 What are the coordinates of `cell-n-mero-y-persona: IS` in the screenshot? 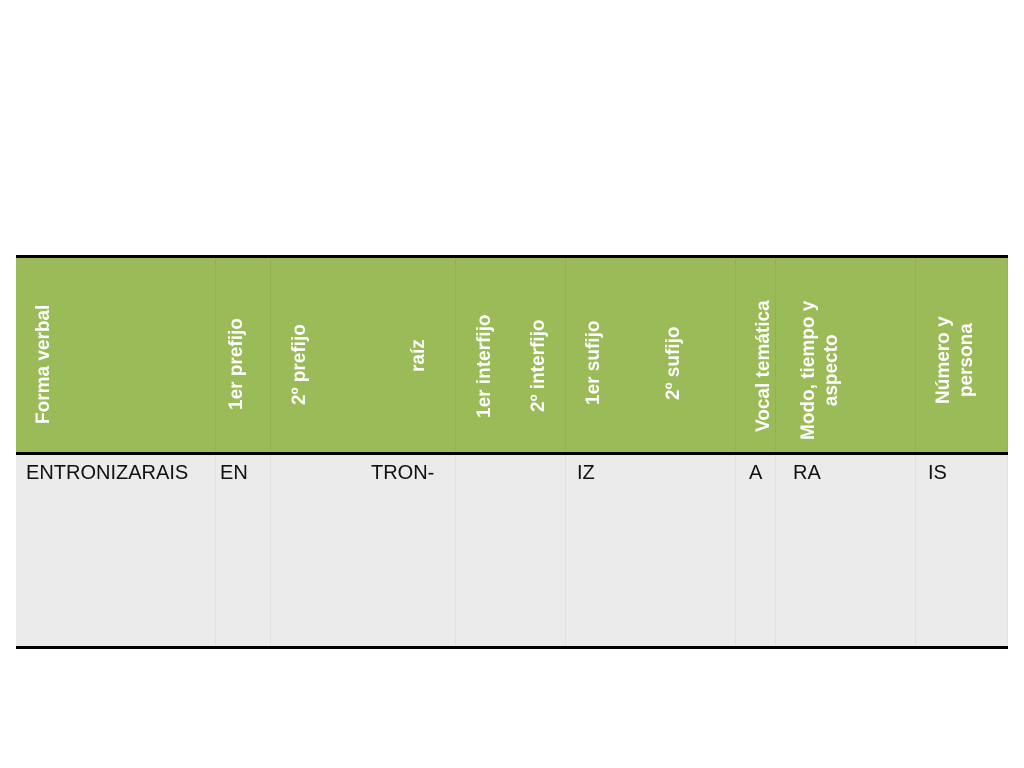 It's located at (937, 473).